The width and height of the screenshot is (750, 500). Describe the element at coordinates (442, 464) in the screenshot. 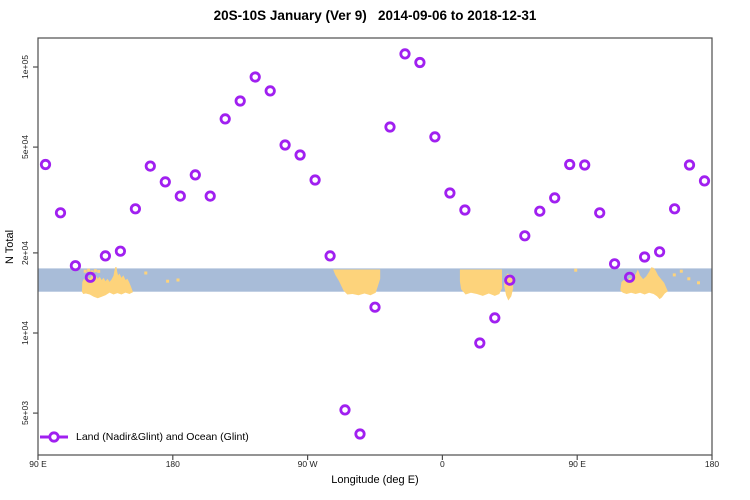

I see `x-tick-label: 0` at that location.